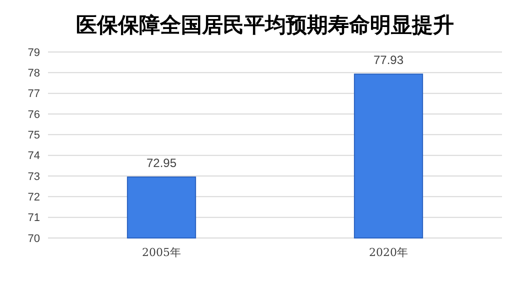  What do you see at coordinates (34, 114) in the screenshot?
I see `y-tick-label: 76` at bounding box center [34, 114].